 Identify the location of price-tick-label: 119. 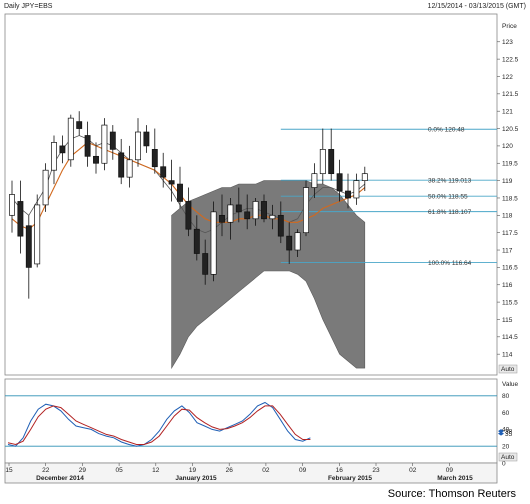
(507, 181).